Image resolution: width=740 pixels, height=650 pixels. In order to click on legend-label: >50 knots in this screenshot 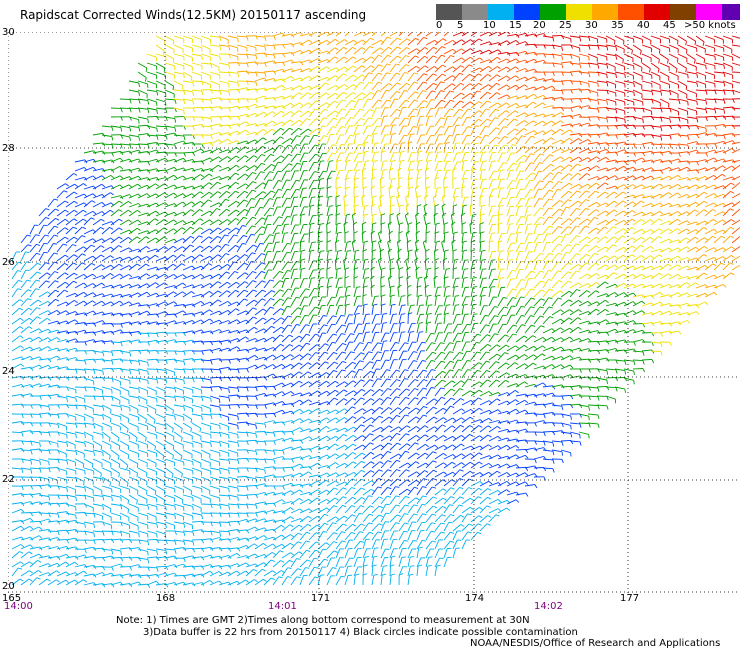, I will do `click(710, 25)`.